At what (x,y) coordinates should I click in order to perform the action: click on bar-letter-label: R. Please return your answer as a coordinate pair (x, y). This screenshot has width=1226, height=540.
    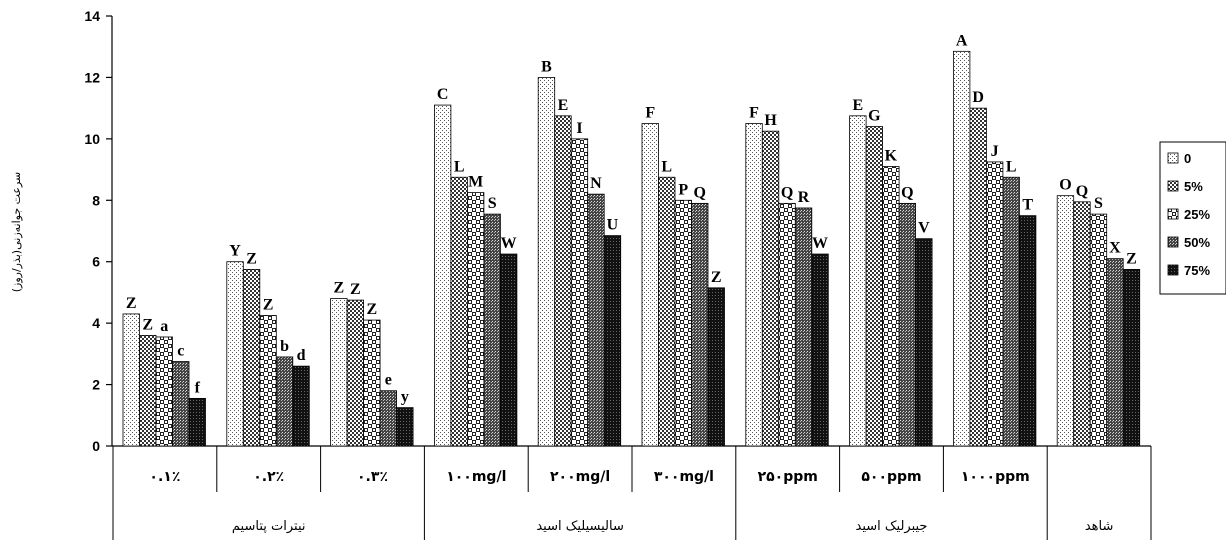
    Looking at the image, I should click on (804, 197).